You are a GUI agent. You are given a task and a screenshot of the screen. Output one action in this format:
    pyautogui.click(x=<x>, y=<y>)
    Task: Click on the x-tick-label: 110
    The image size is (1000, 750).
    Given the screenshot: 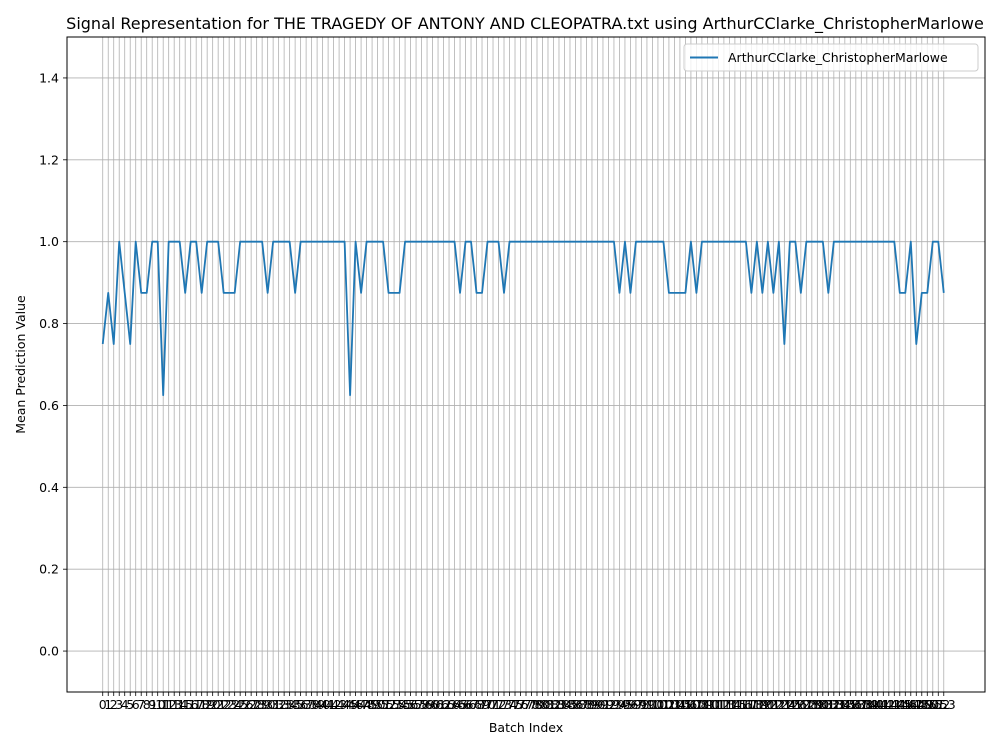 What is the action you would take?
    pyautogui.click(x=707, y=704)
    